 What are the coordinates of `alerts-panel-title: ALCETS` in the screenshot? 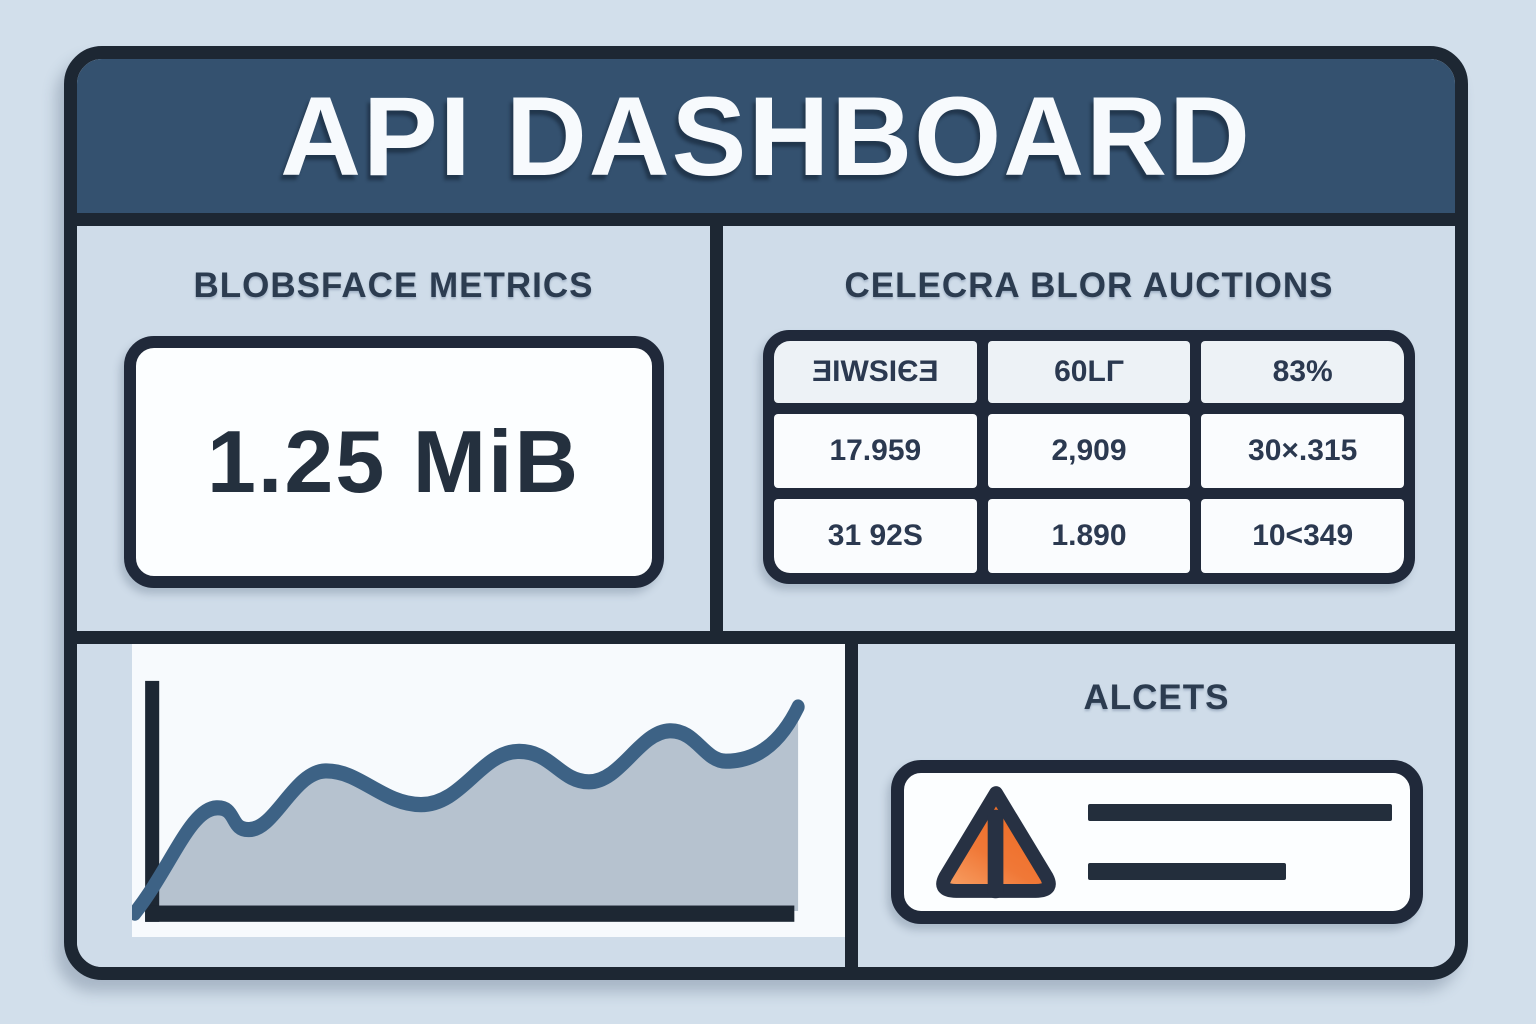 It's located at (1156, 697).